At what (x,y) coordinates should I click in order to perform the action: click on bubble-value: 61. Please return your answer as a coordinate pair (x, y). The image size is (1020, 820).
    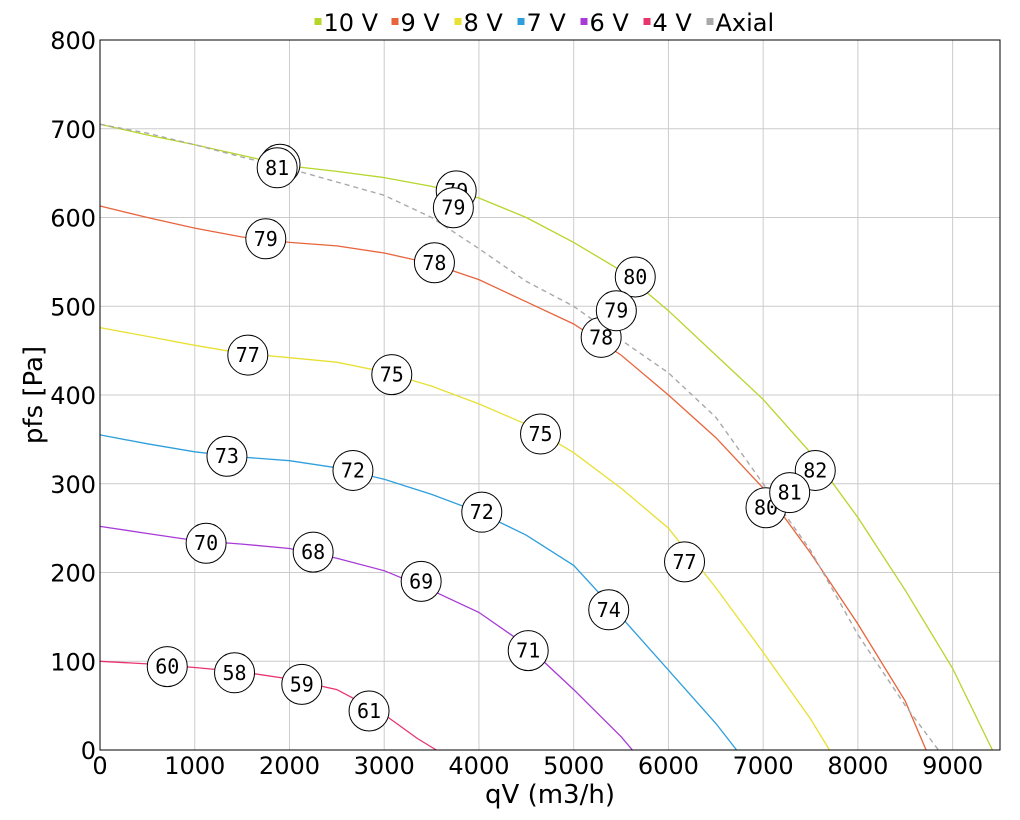
    Looking at the image, I should click on (369, 711).